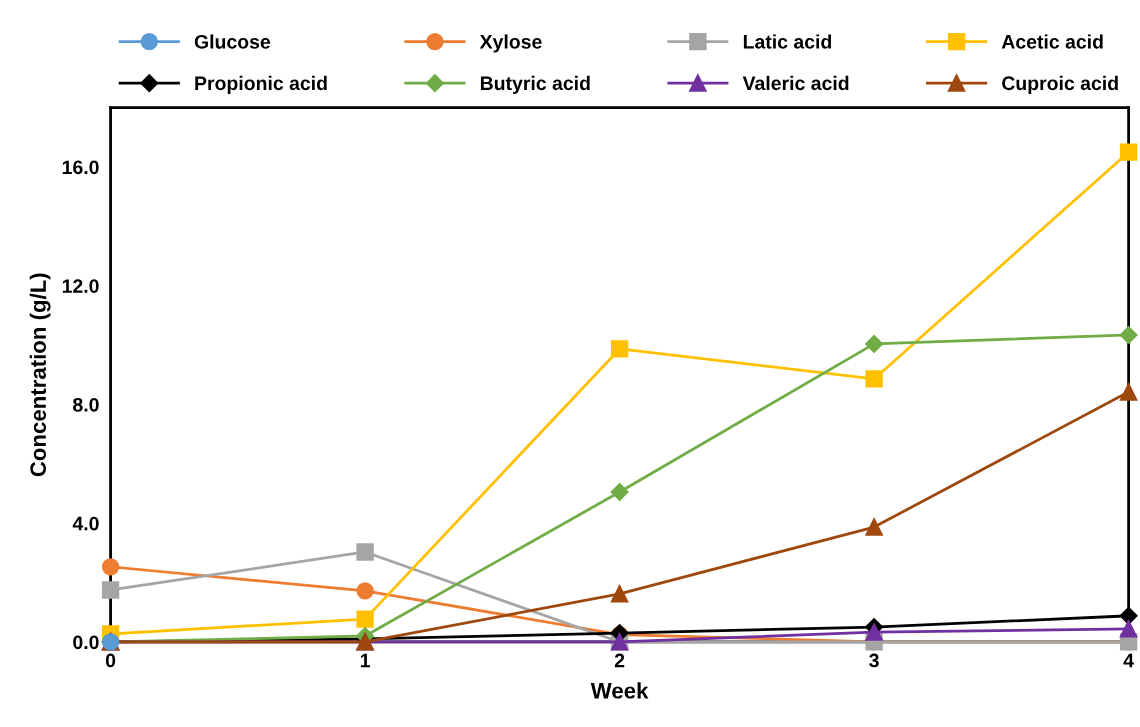 The height and width of the screenshot is (727, 1140). I want to click on y-axis-title: Concentration (g/L), so click(40, 375).